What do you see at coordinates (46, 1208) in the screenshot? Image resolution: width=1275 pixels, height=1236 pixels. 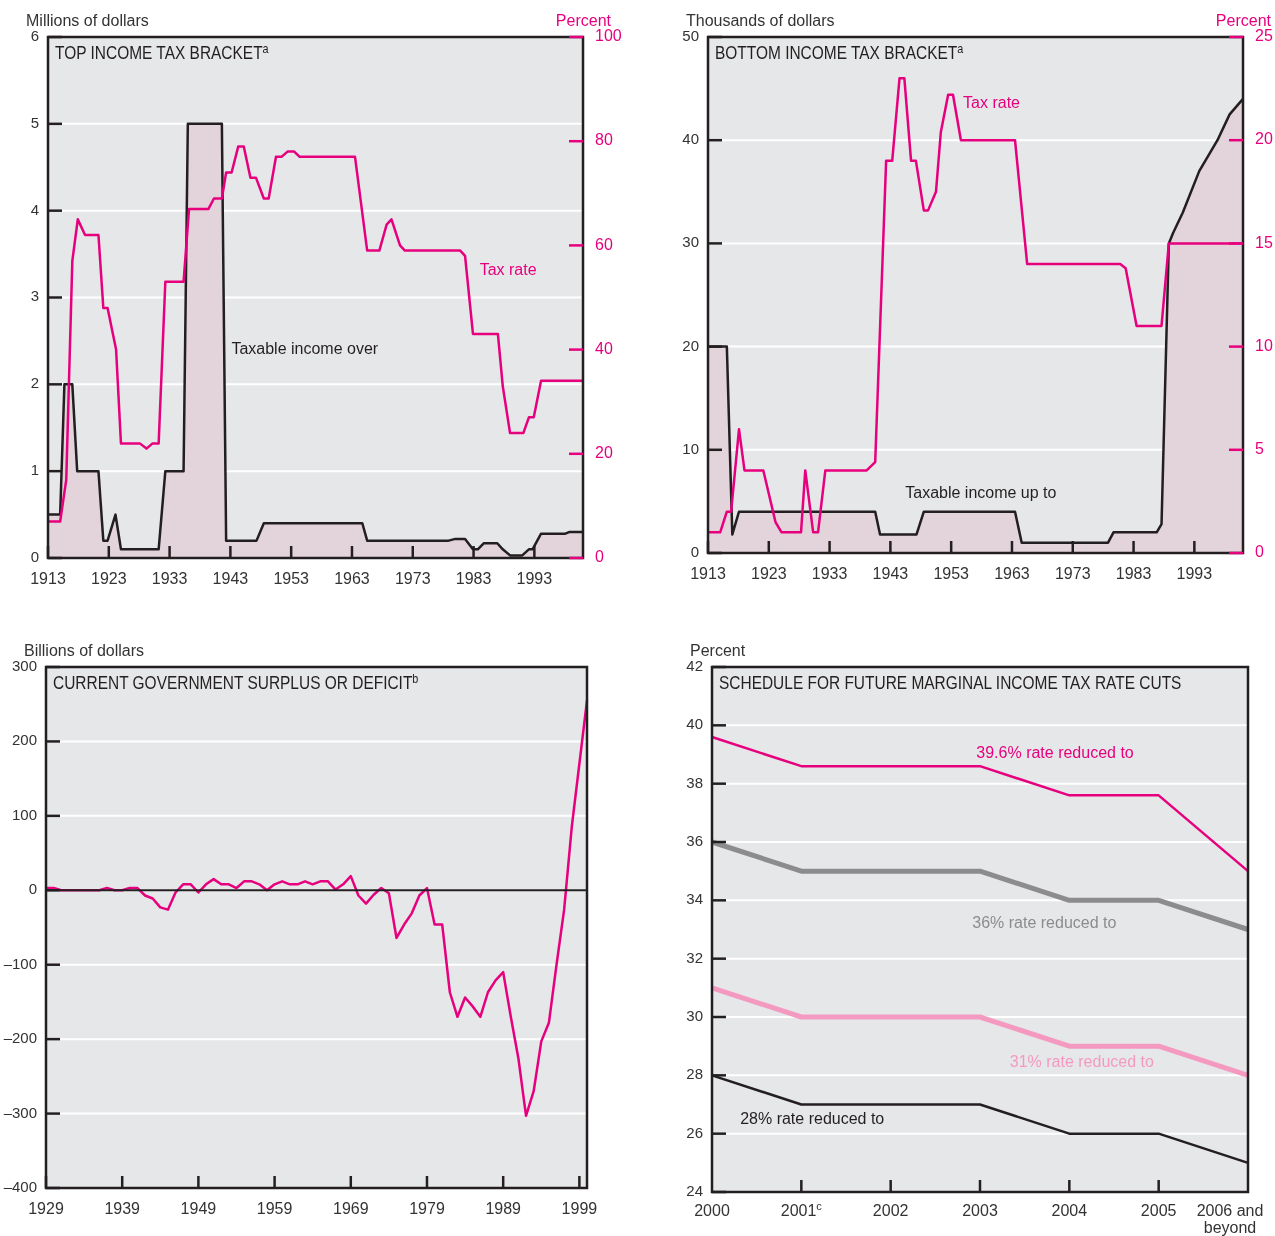 I see `x-tick-label: 1929` at bounding box center [46, 1208].